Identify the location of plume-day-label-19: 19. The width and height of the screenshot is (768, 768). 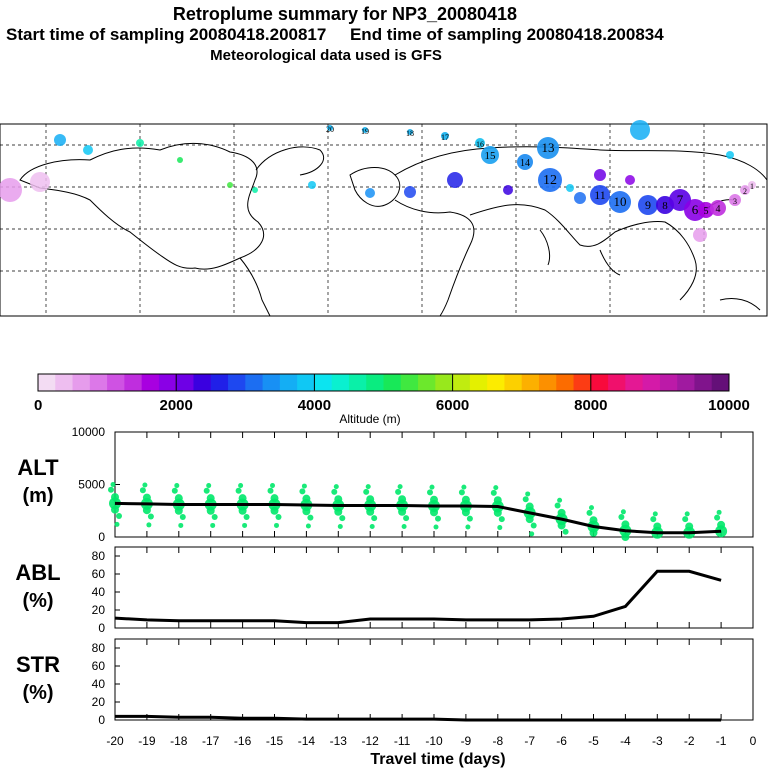
(365, 131).